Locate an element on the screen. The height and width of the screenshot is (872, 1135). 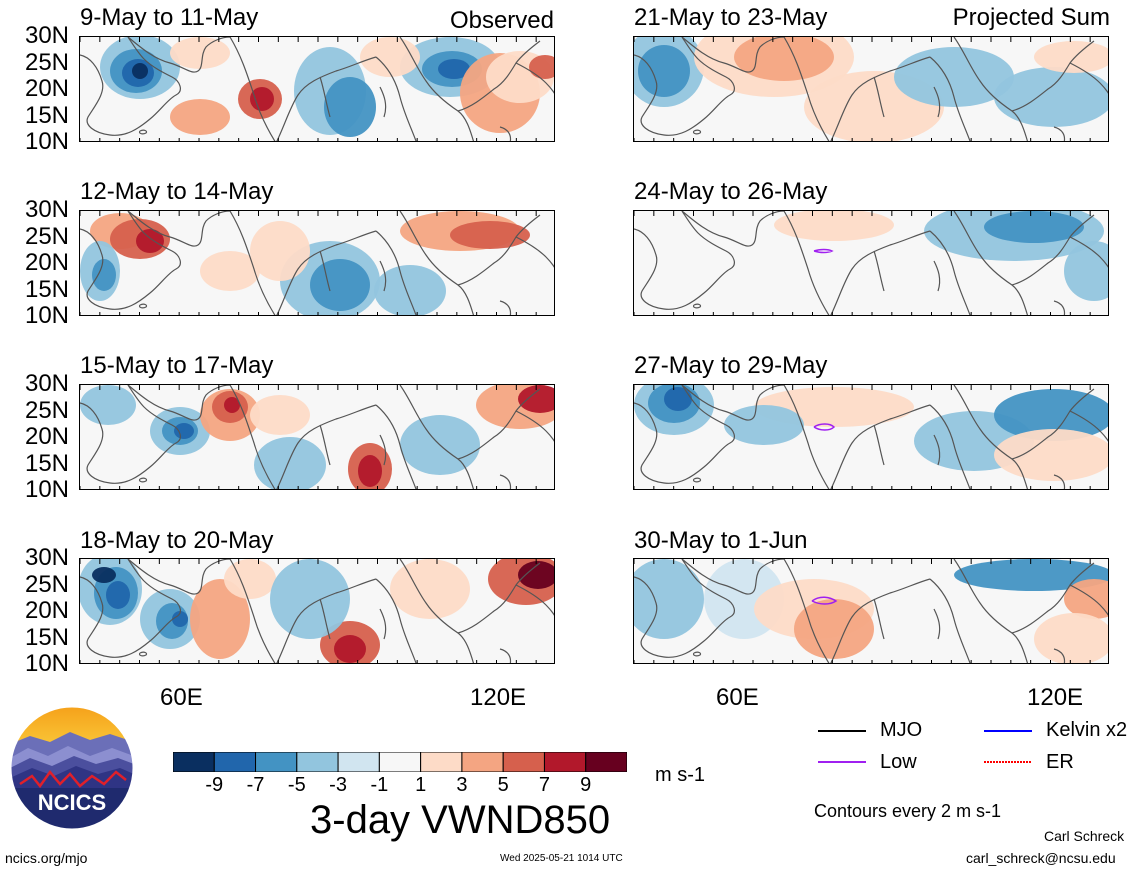
legend-mjo-label: MJO is located at coordinates (901, 730).